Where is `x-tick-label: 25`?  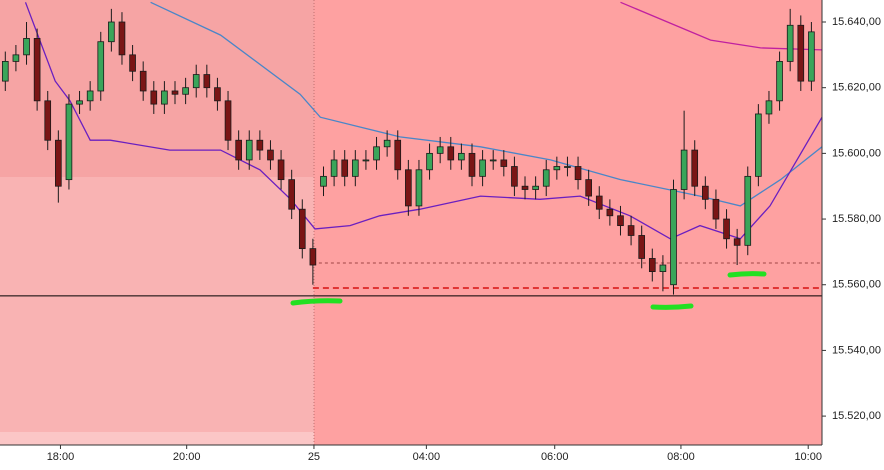
x-tick-label: 25 is located at coordinates (314, 457).